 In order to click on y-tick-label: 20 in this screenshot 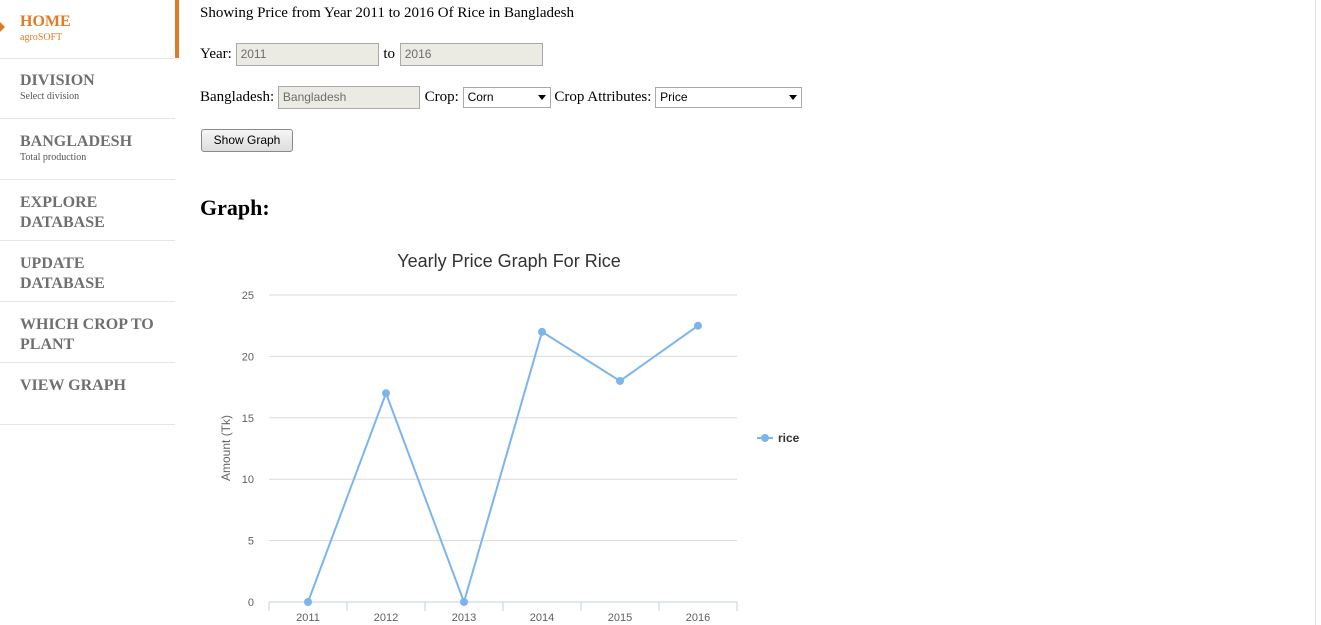, I will do `click(248, 357)`.